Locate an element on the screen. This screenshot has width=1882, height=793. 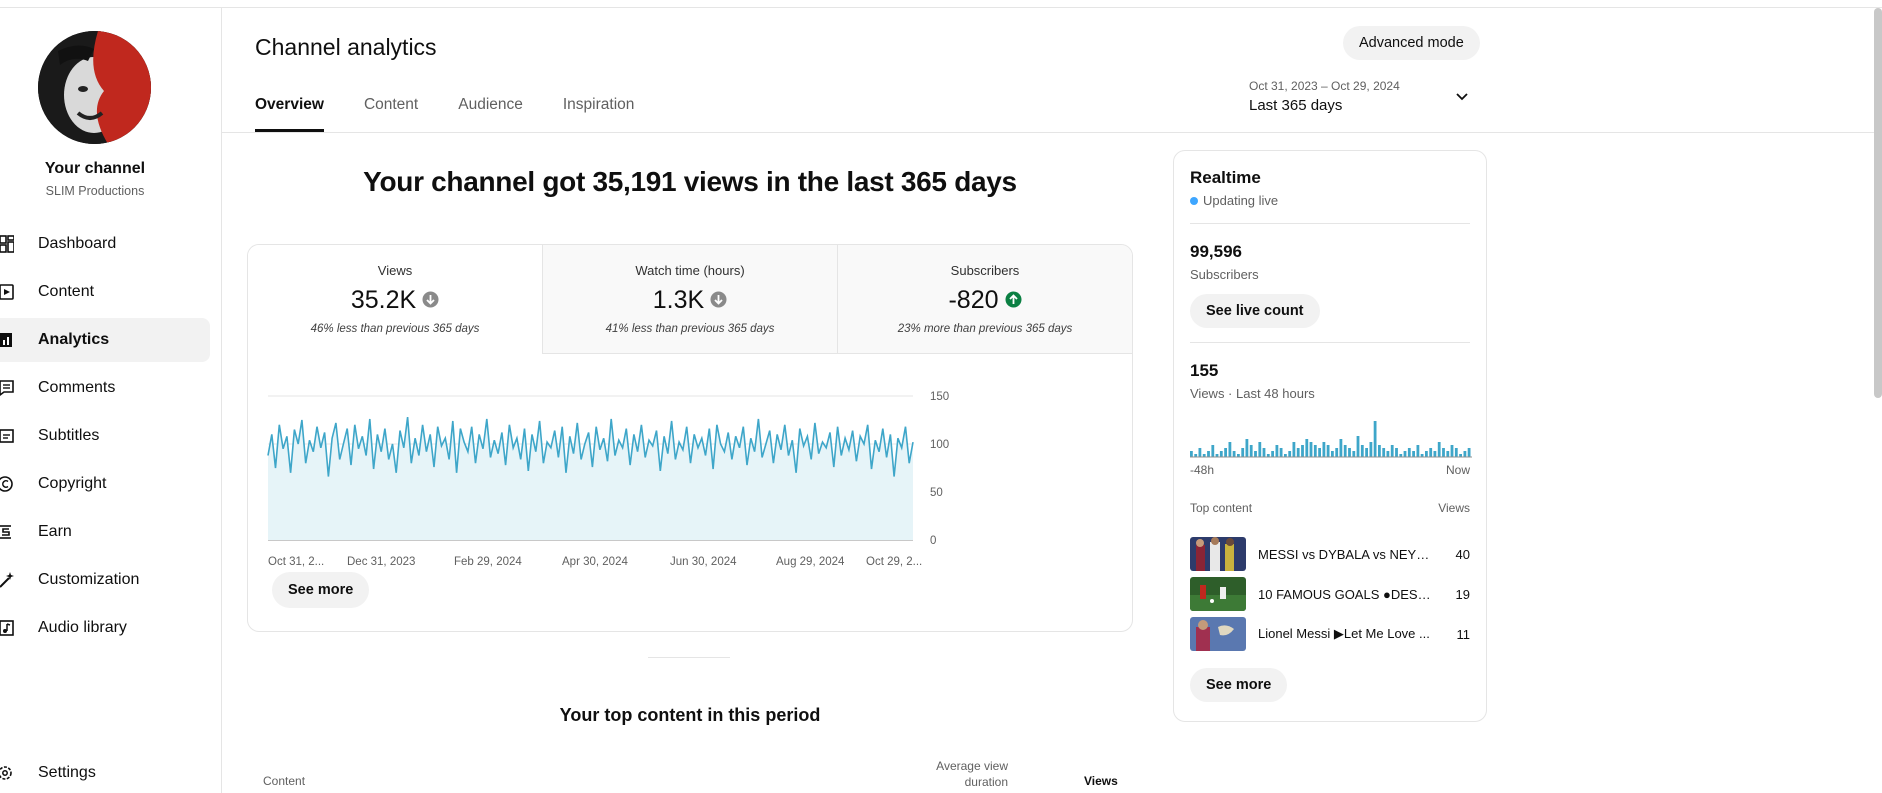
see-live-count-button: See live count is located at coordinates (1255, 311).